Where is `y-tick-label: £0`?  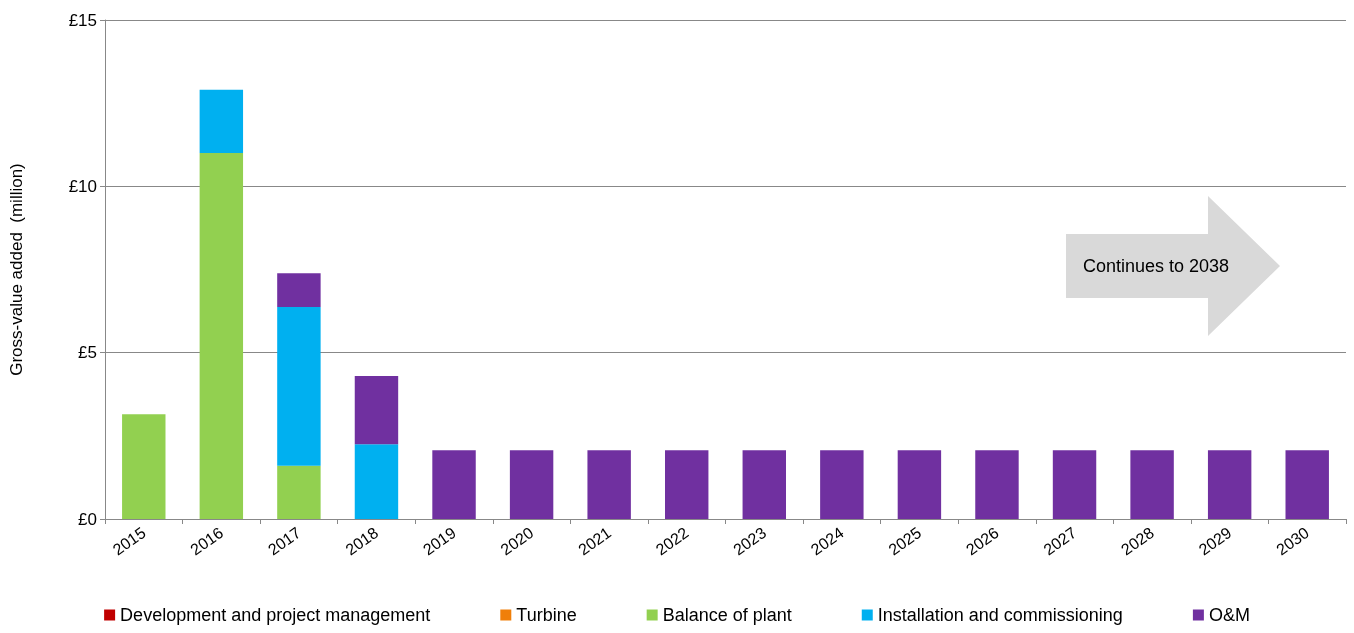 y-tick-label: £0 is located at coordinates (87, 519).